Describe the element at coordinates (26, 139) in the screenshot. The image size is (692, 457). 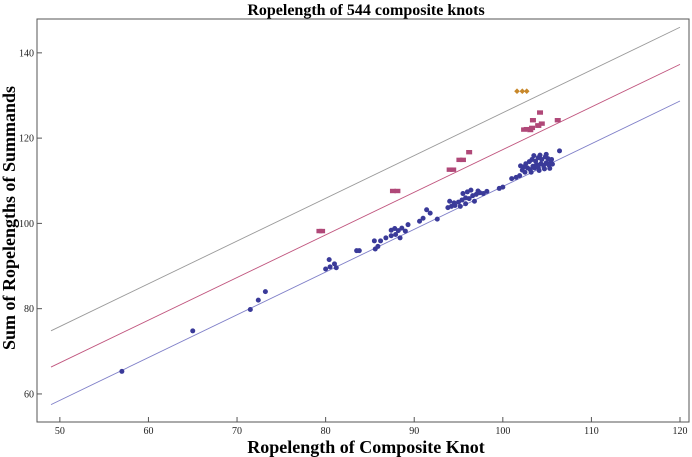
I see `y-tick-label-120: 120` at that location.